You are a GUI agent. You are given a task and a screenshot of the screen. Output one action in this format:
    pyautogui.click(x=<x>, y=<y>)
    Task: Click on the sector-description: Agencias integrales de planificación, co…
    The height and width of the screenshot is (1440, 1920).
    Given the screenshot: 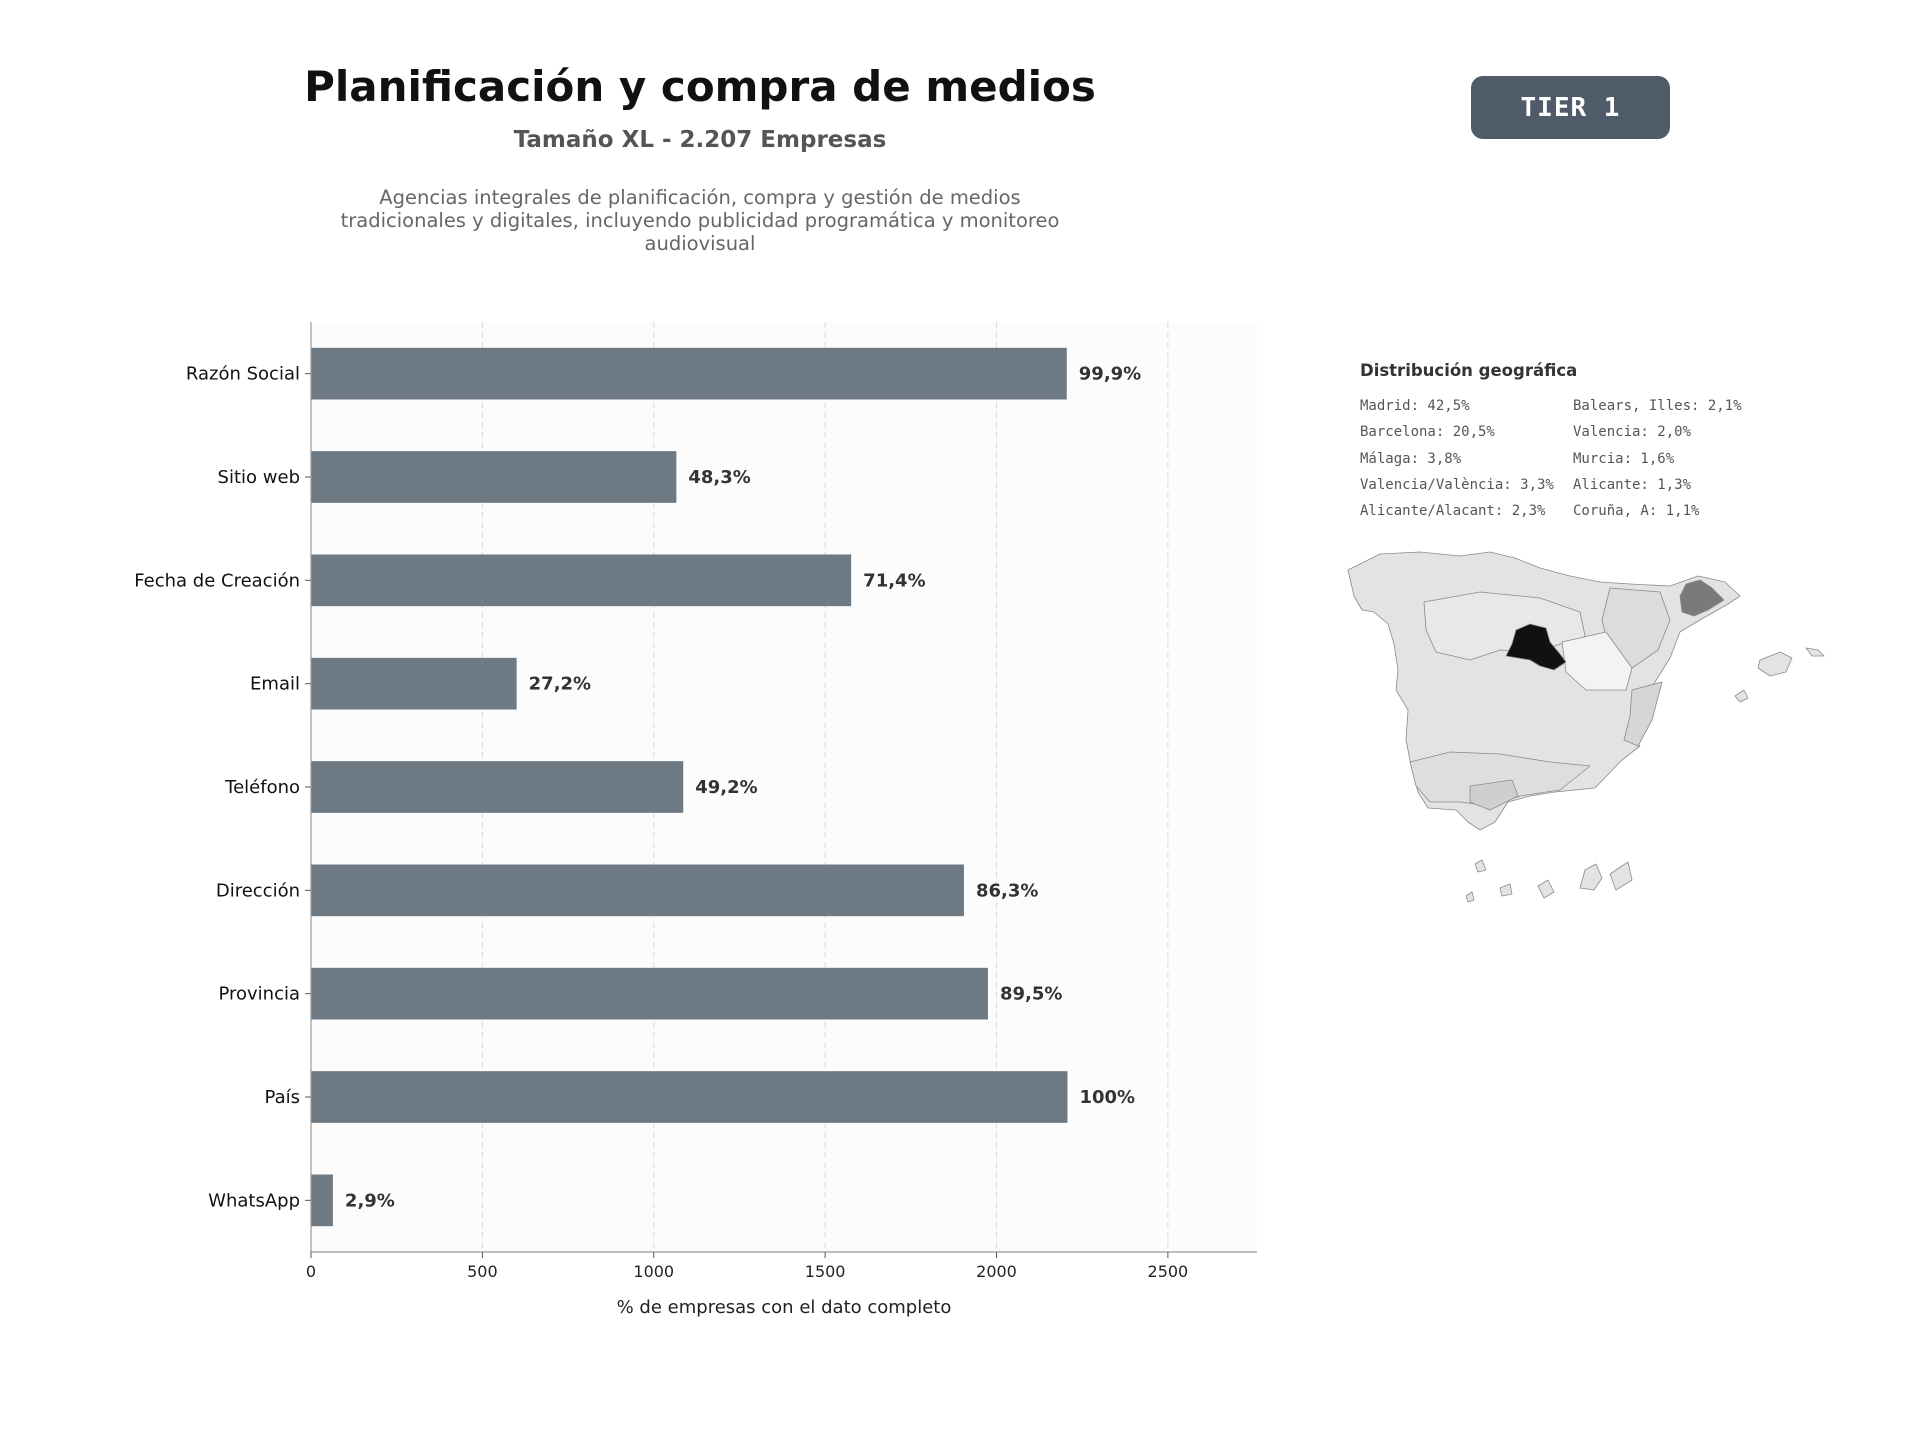 What is the action you would take?
    pyautogui.click(x=700, y=220)
    